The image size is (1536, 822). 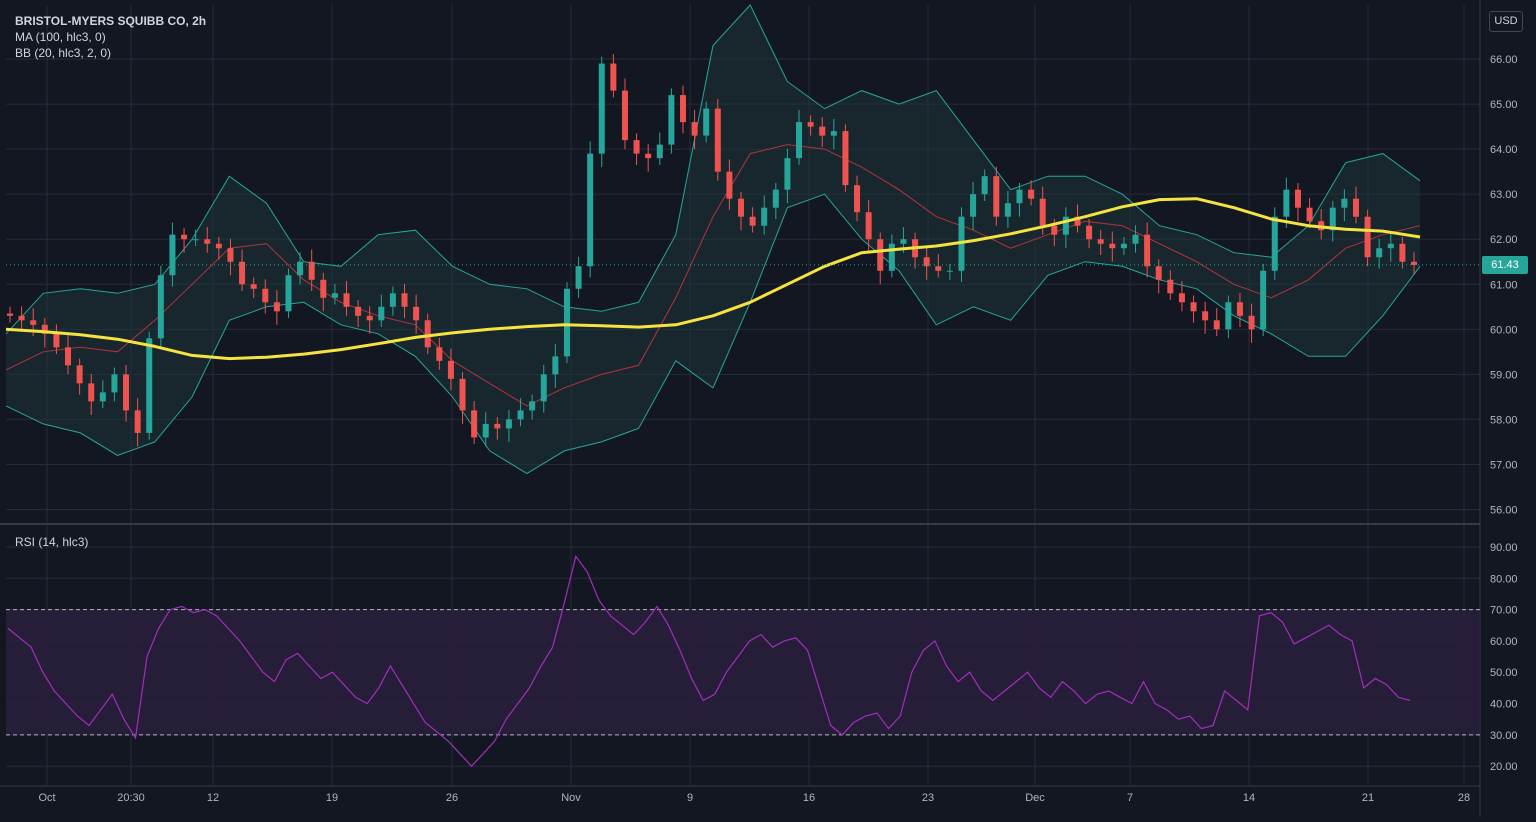 I want to click on time-tick-label: 16, so click(x=809, y=798).